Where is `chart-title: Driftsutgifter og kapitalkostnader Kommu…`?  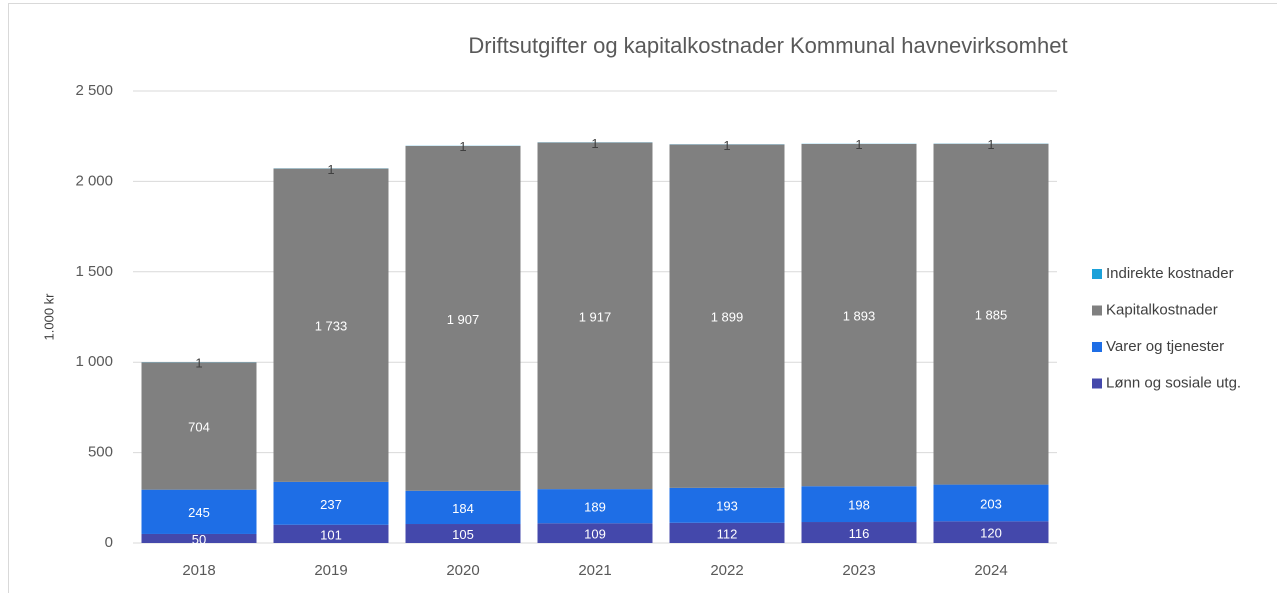 chart-title: Driftsutgifter og kapitalkostnader Kommu… is located at coordinates (767, 45).